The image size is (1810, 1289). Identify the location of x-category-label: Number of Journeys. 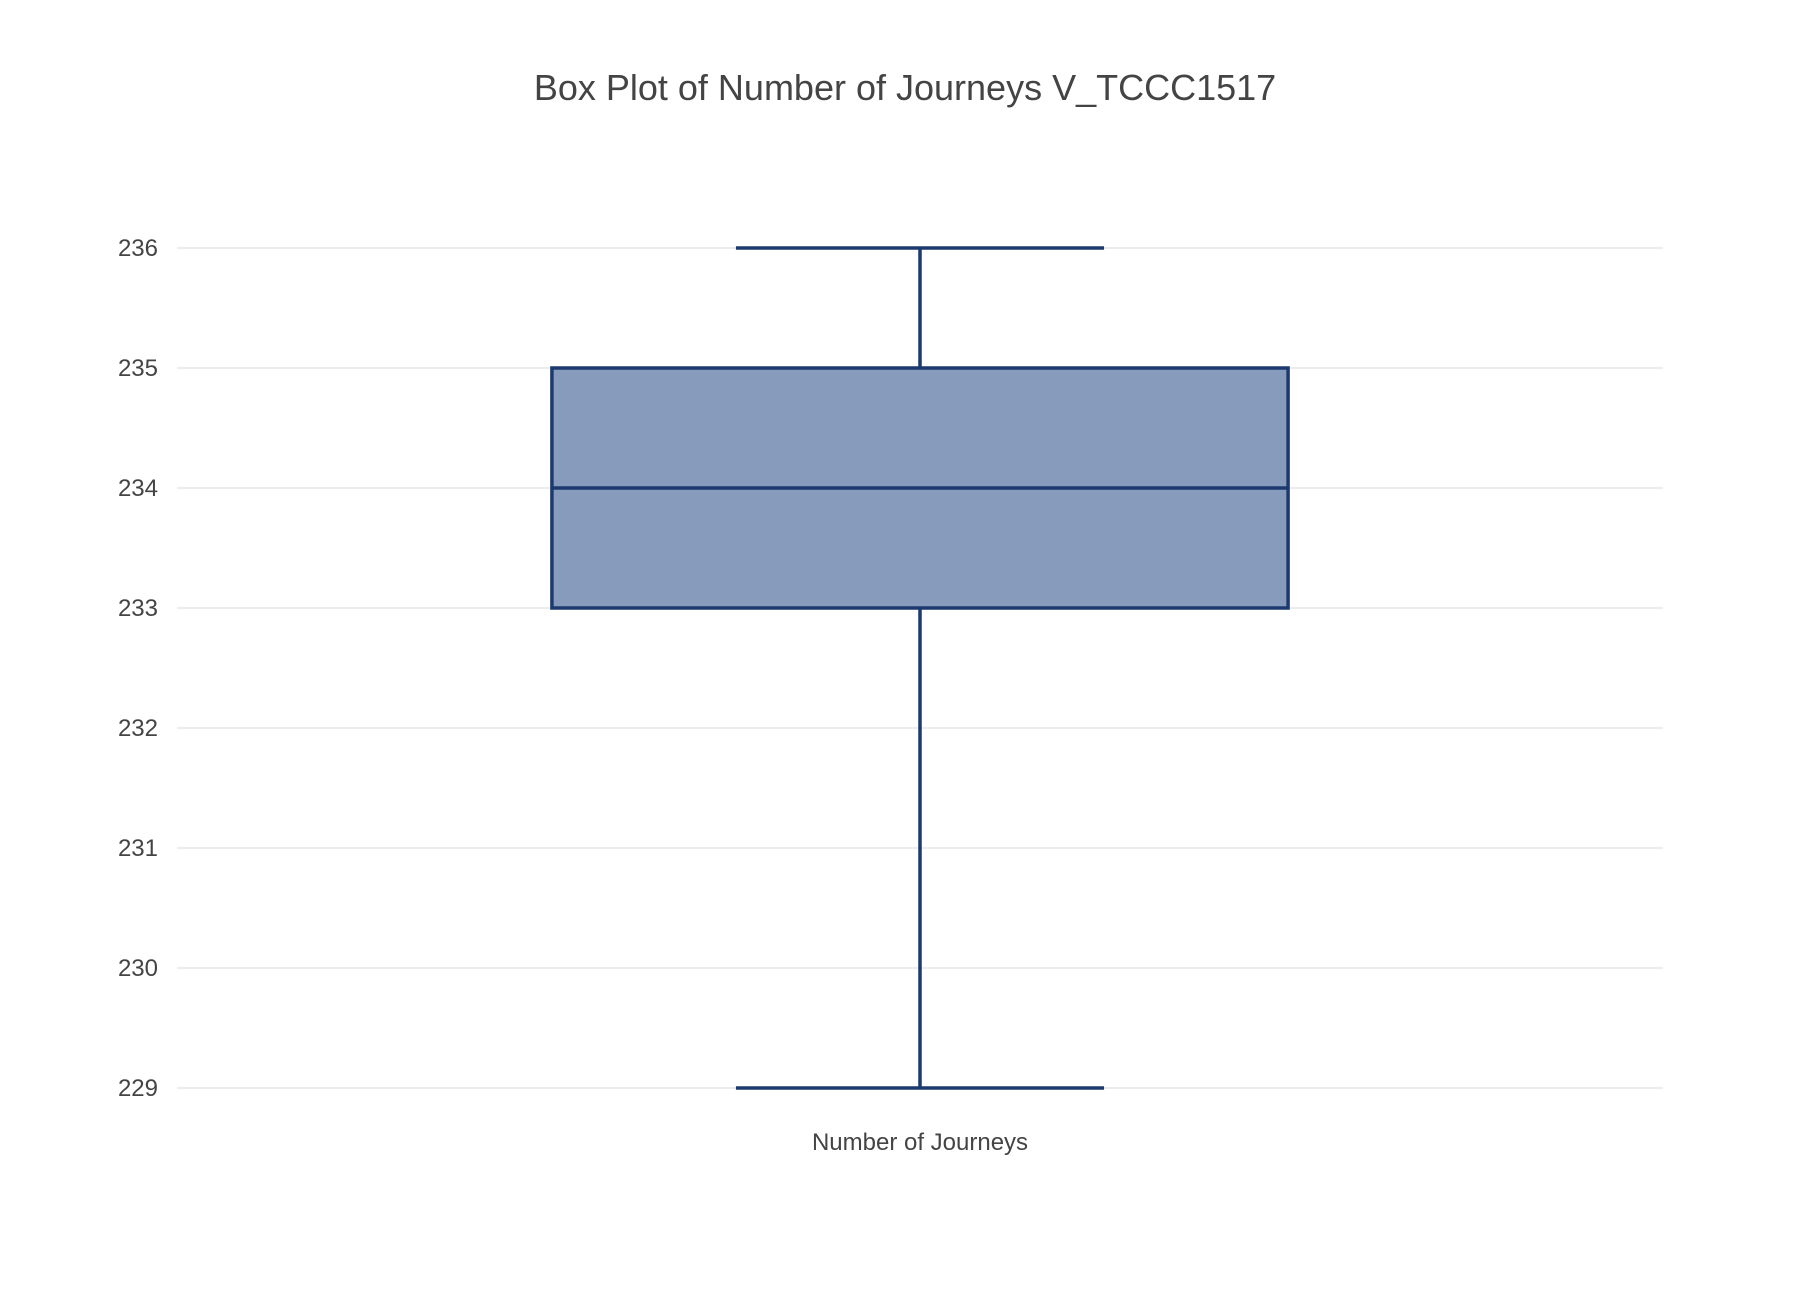
(920, 1142).